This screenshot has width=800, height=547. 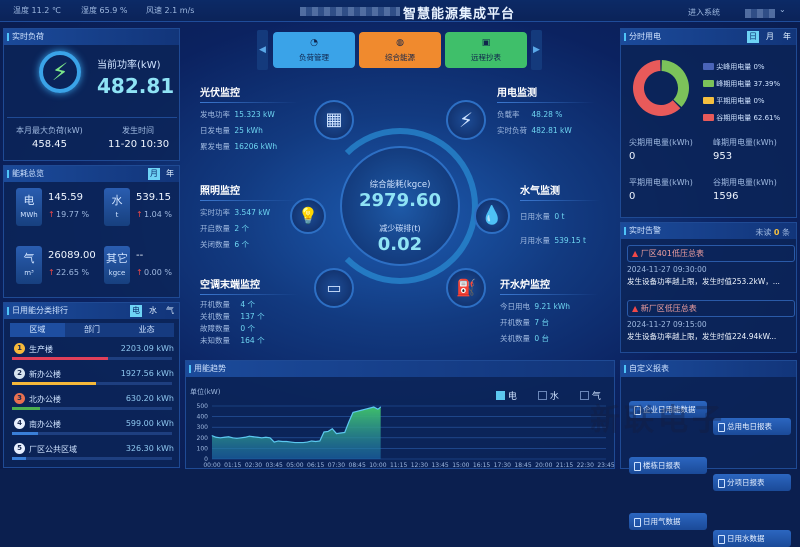 What do you see at coordinates (136, 311) in the screenshot?
I see `toggle-electric: 电` at bounding box center [136, 311].